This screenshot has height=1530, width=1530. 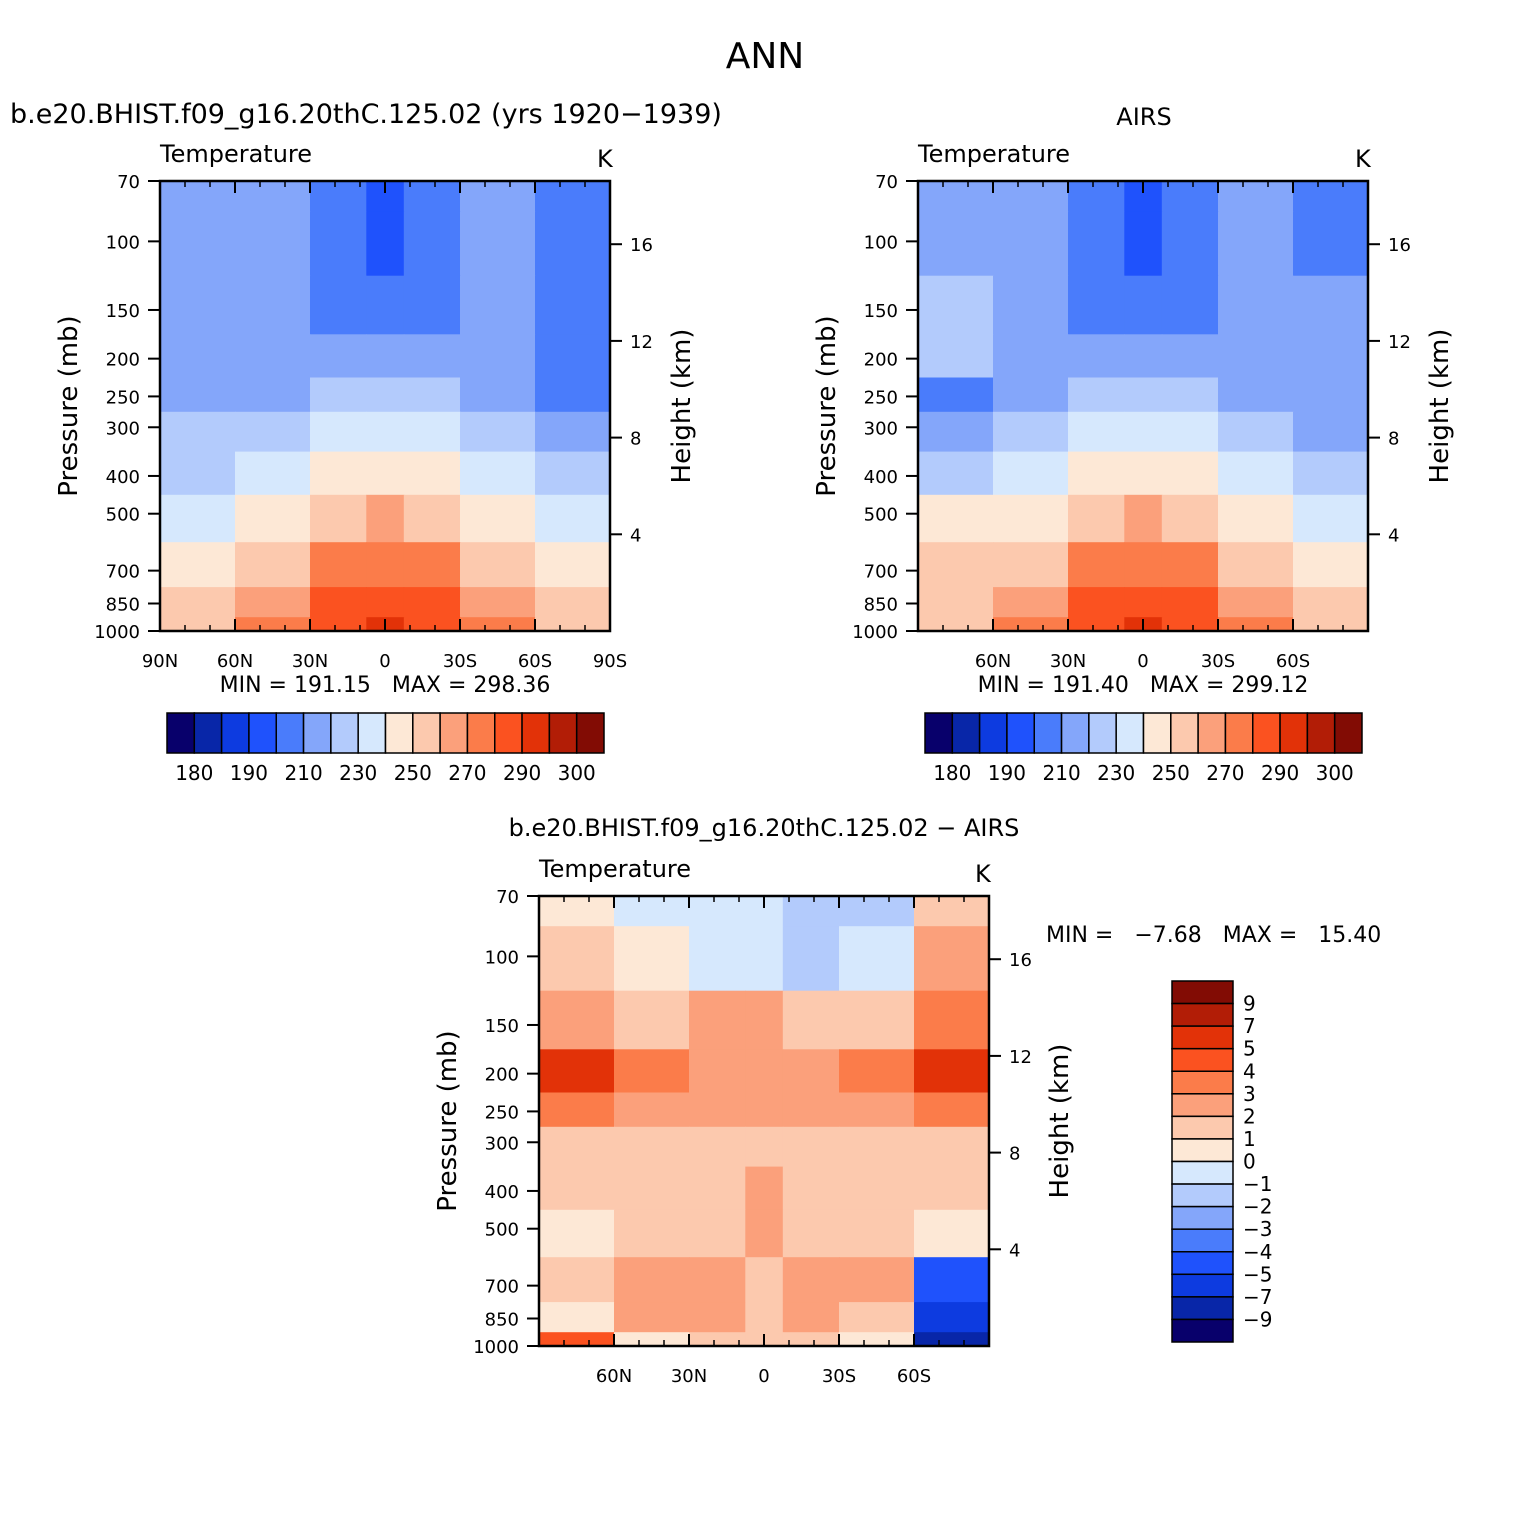 I want to click on panel-model-contour-field, so click(x=385, y=406).